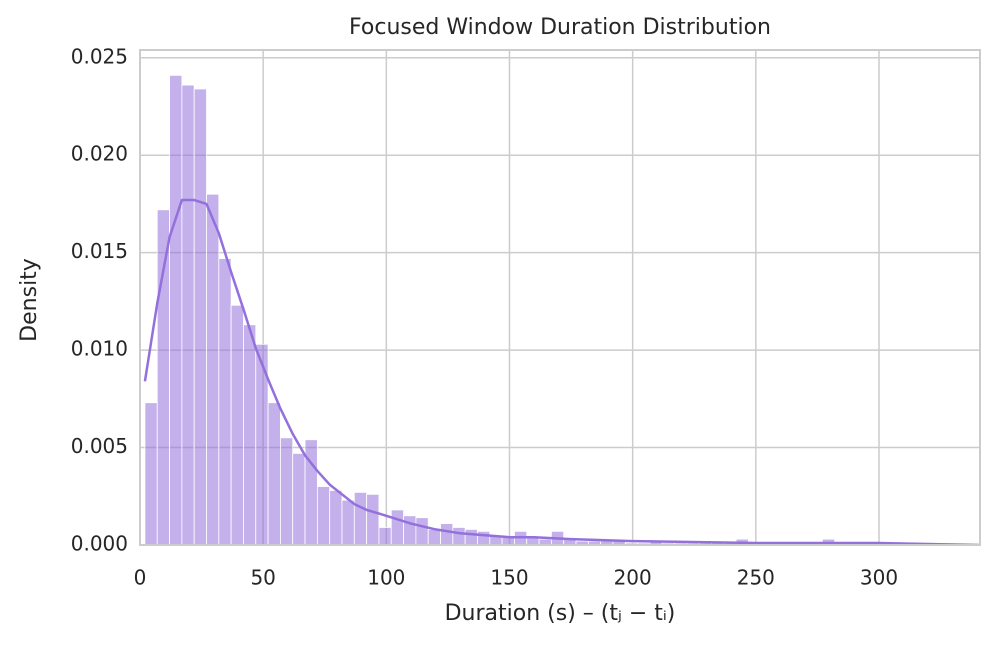 The image size is (998, 660). I want to click on y-tick-label: 0.005, so click(99, 446).